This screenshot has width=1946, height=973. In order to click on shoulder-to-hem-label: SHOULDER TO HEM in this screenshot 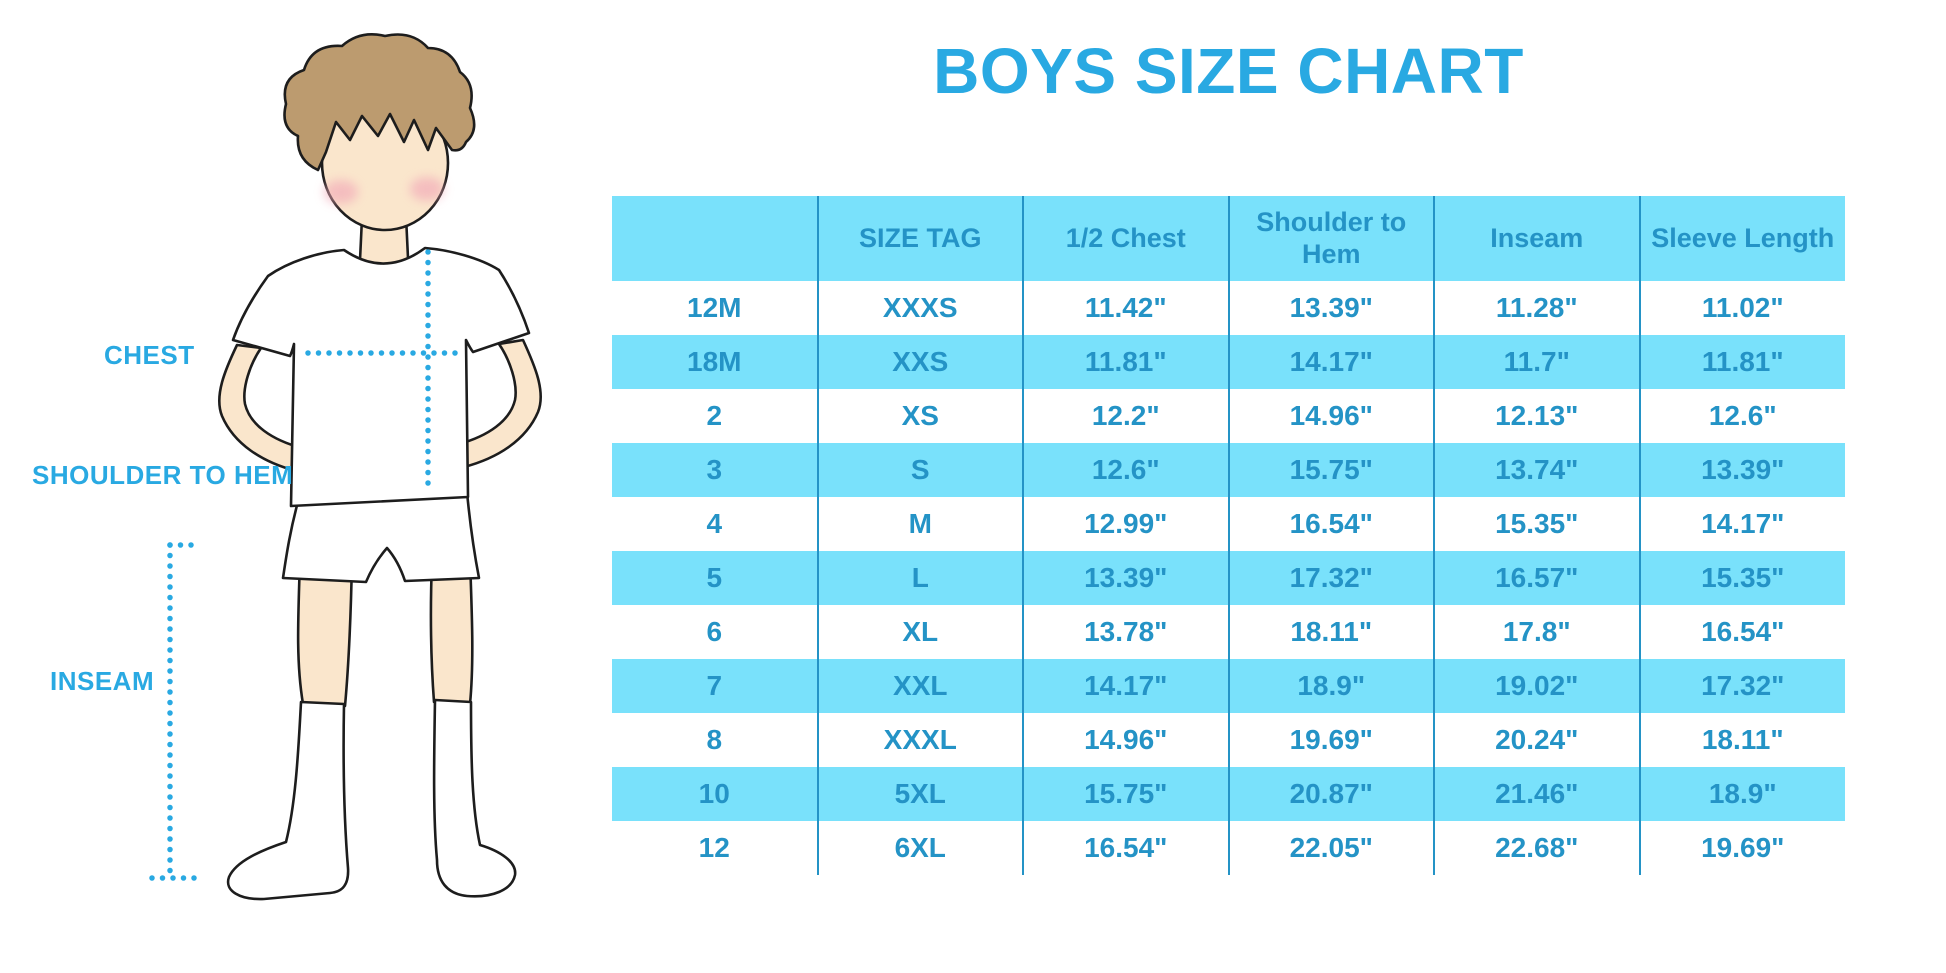, I will do `click(163, 475)`.